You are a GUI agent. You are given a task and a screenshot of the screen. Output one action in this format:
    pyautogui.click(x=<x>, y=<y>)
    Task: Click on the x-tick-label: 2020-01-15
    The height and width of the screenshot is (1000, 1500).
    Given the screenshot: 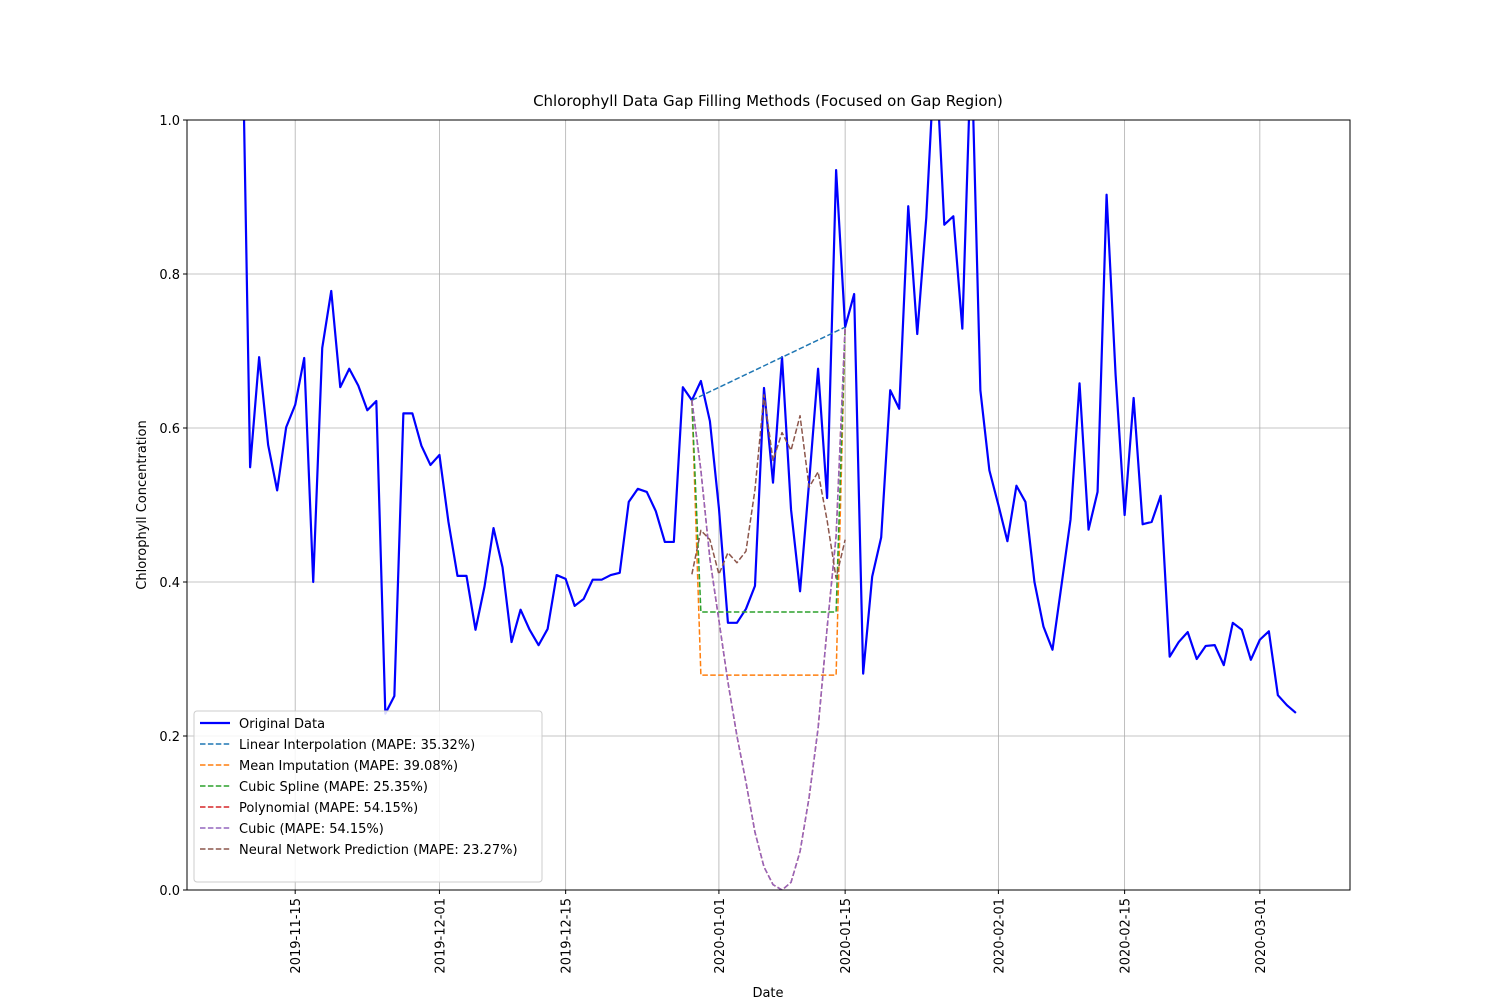 What is the action you would take?
    pyautogui.click(x=846, y=936)
    